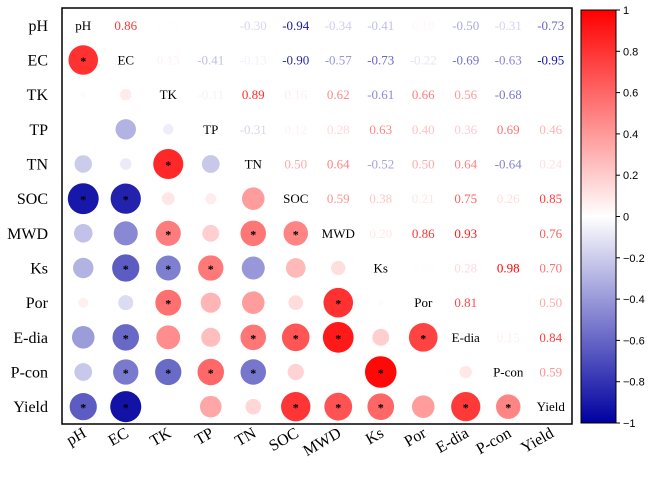 The height and width of the screenshot is (485, 651). What do you see at coordinates (83, 94) in the screenshot?
I see `circle-tk-ph` at bounding box center [83, 94].